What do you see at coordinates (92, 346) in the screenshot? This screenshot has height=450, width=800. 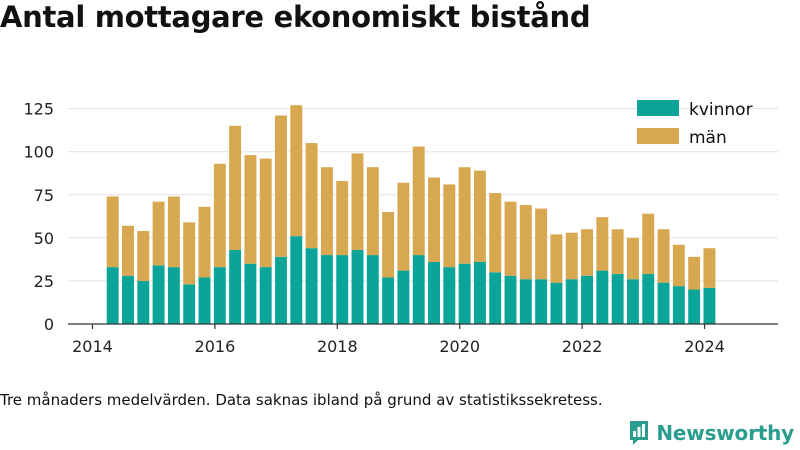 I see `x-tick-label: 2014` at bounding box center [92, 346].